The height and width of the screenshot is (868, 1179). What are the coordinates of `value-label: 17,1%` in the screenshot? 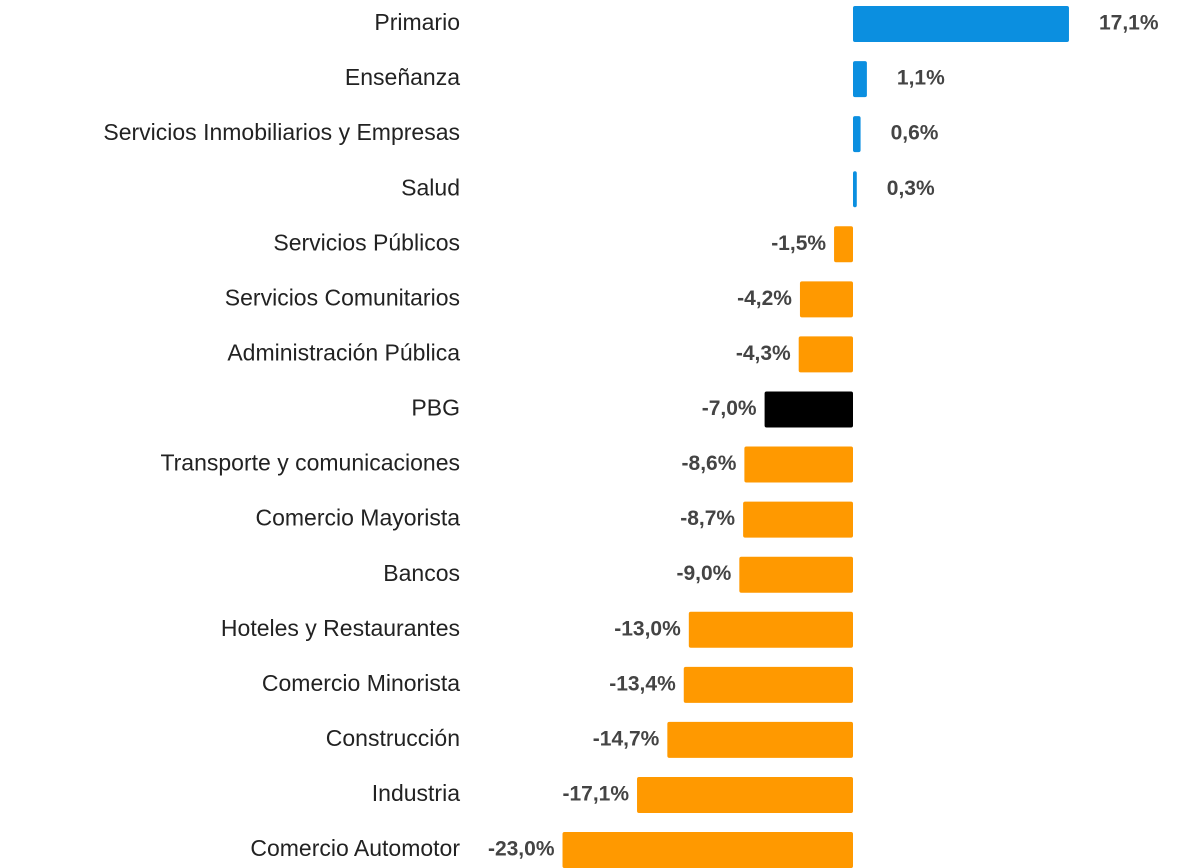 It's located at (1129, 23).